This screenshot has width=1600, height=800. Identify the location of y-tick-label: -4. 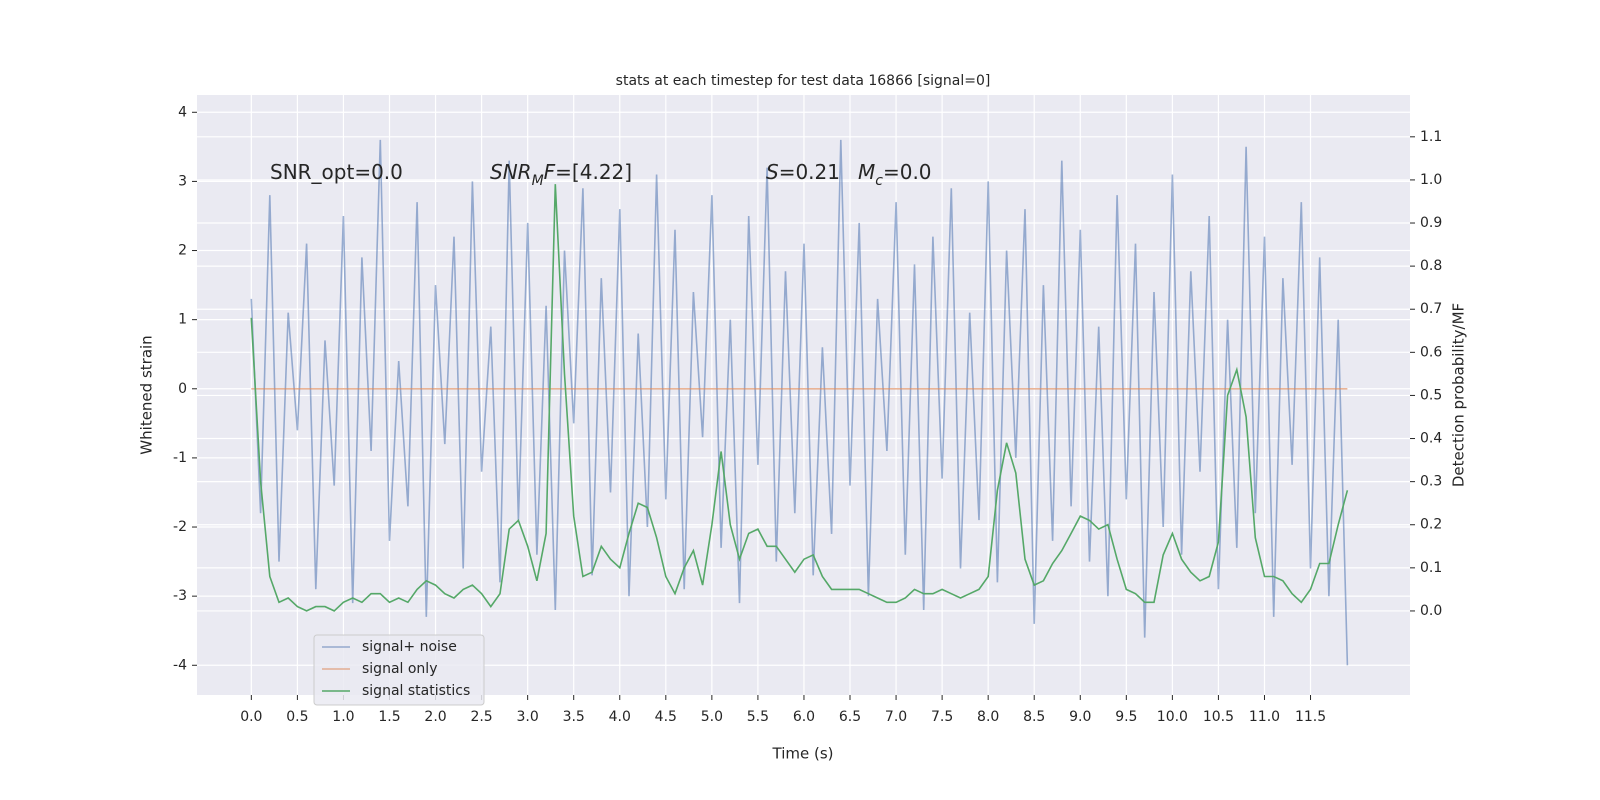
(180, 665).